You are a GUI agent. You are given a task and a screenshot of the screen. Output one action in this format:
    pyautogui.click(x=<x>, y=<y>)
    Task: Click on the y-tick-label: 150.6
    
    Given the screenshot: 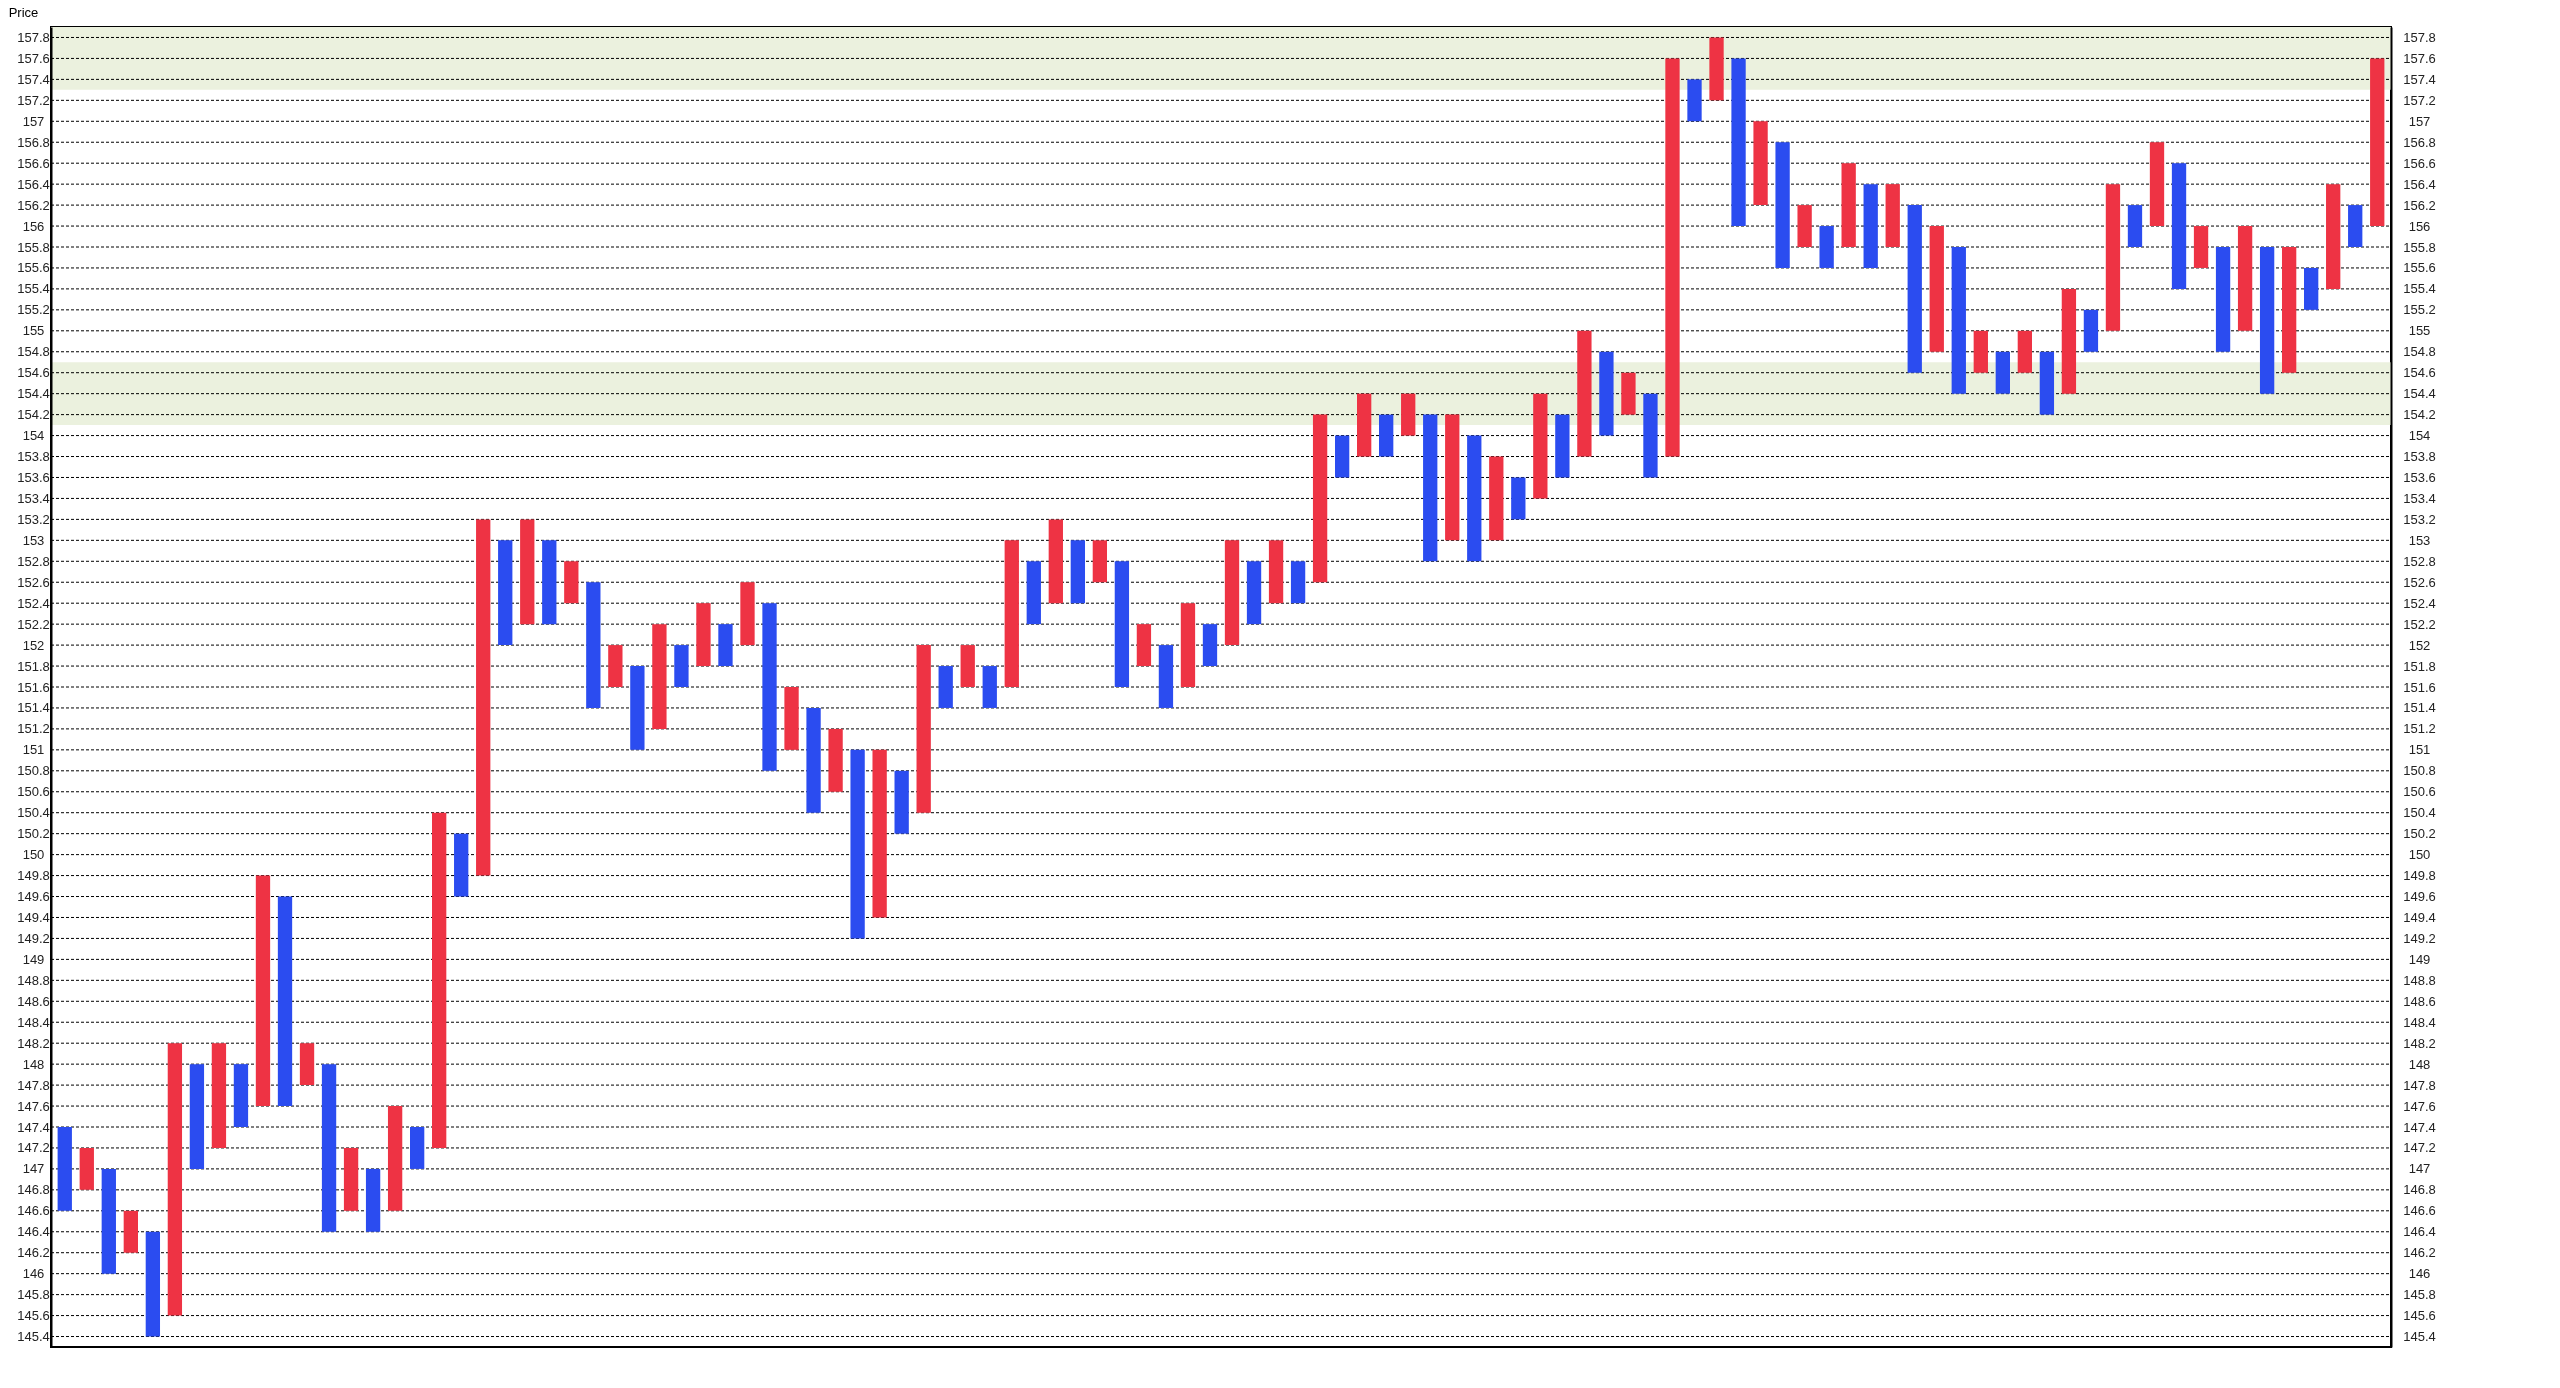 What is the action you would take?
    pyautogui.click(x=33, y=792)
    